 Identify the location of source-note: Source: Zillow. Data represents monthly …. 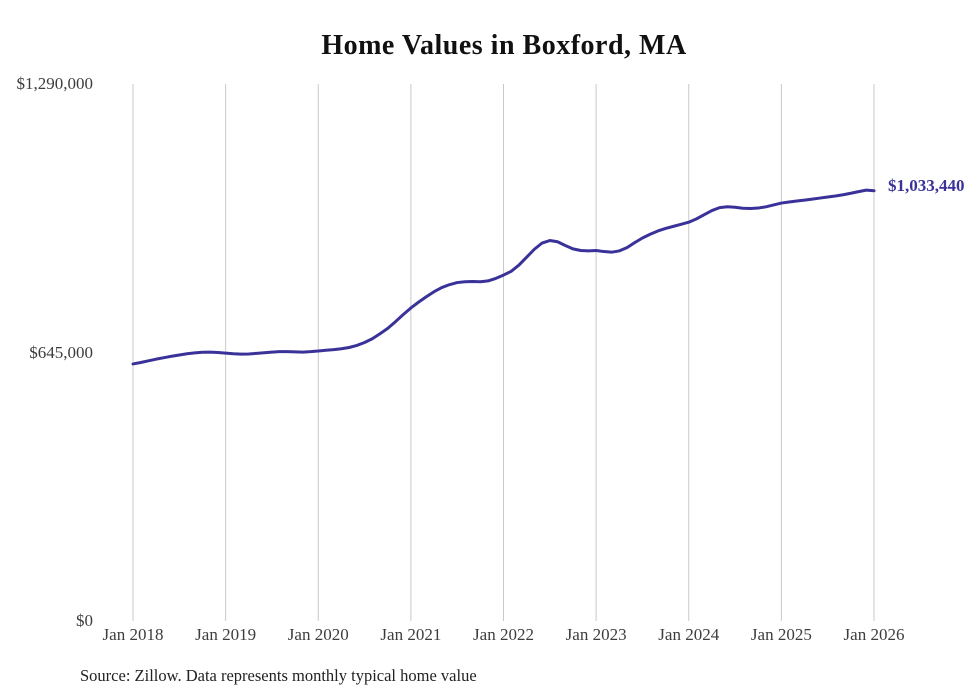
(278, 675).